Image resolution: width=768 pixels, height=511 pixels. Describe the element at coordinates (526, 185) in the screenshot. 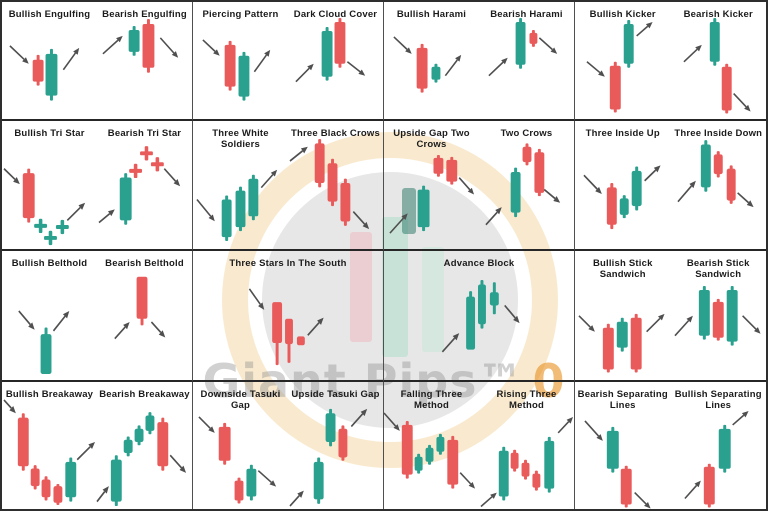

I see `panel-two-crows: Two Crows` at that location.